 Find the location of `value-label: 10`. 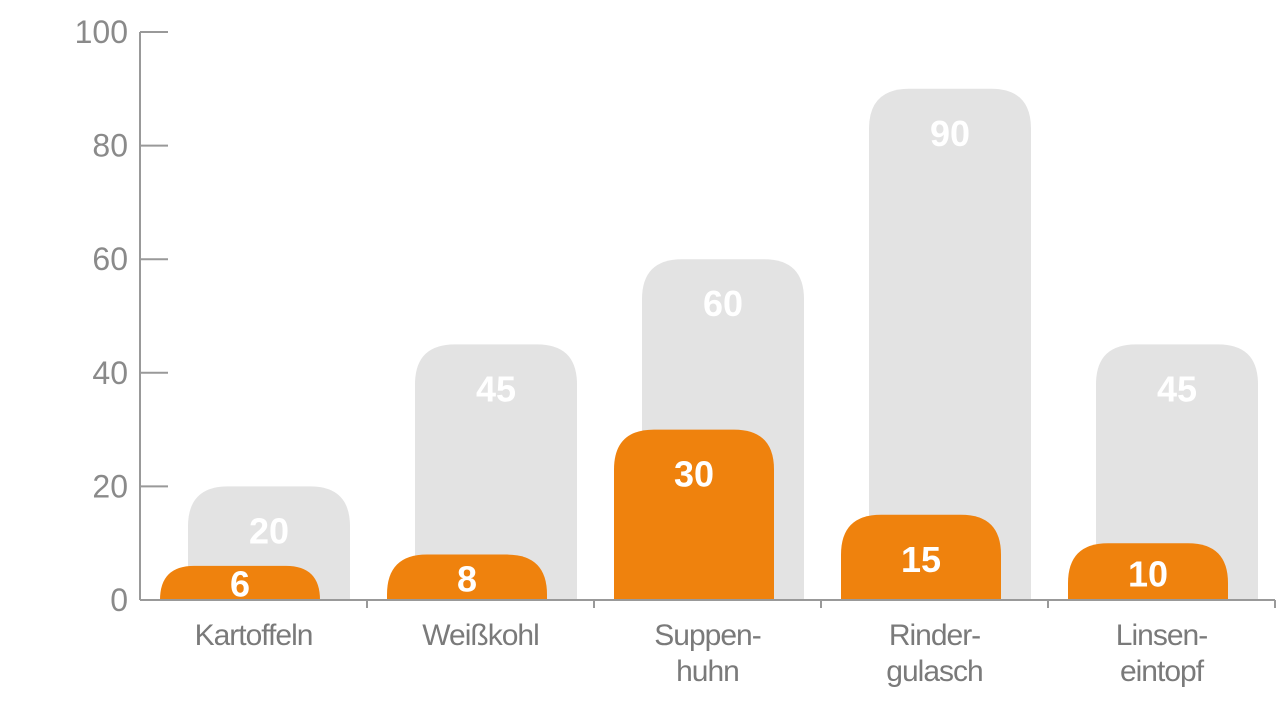

value-label: 10 is located at coordinates (1148, 573).